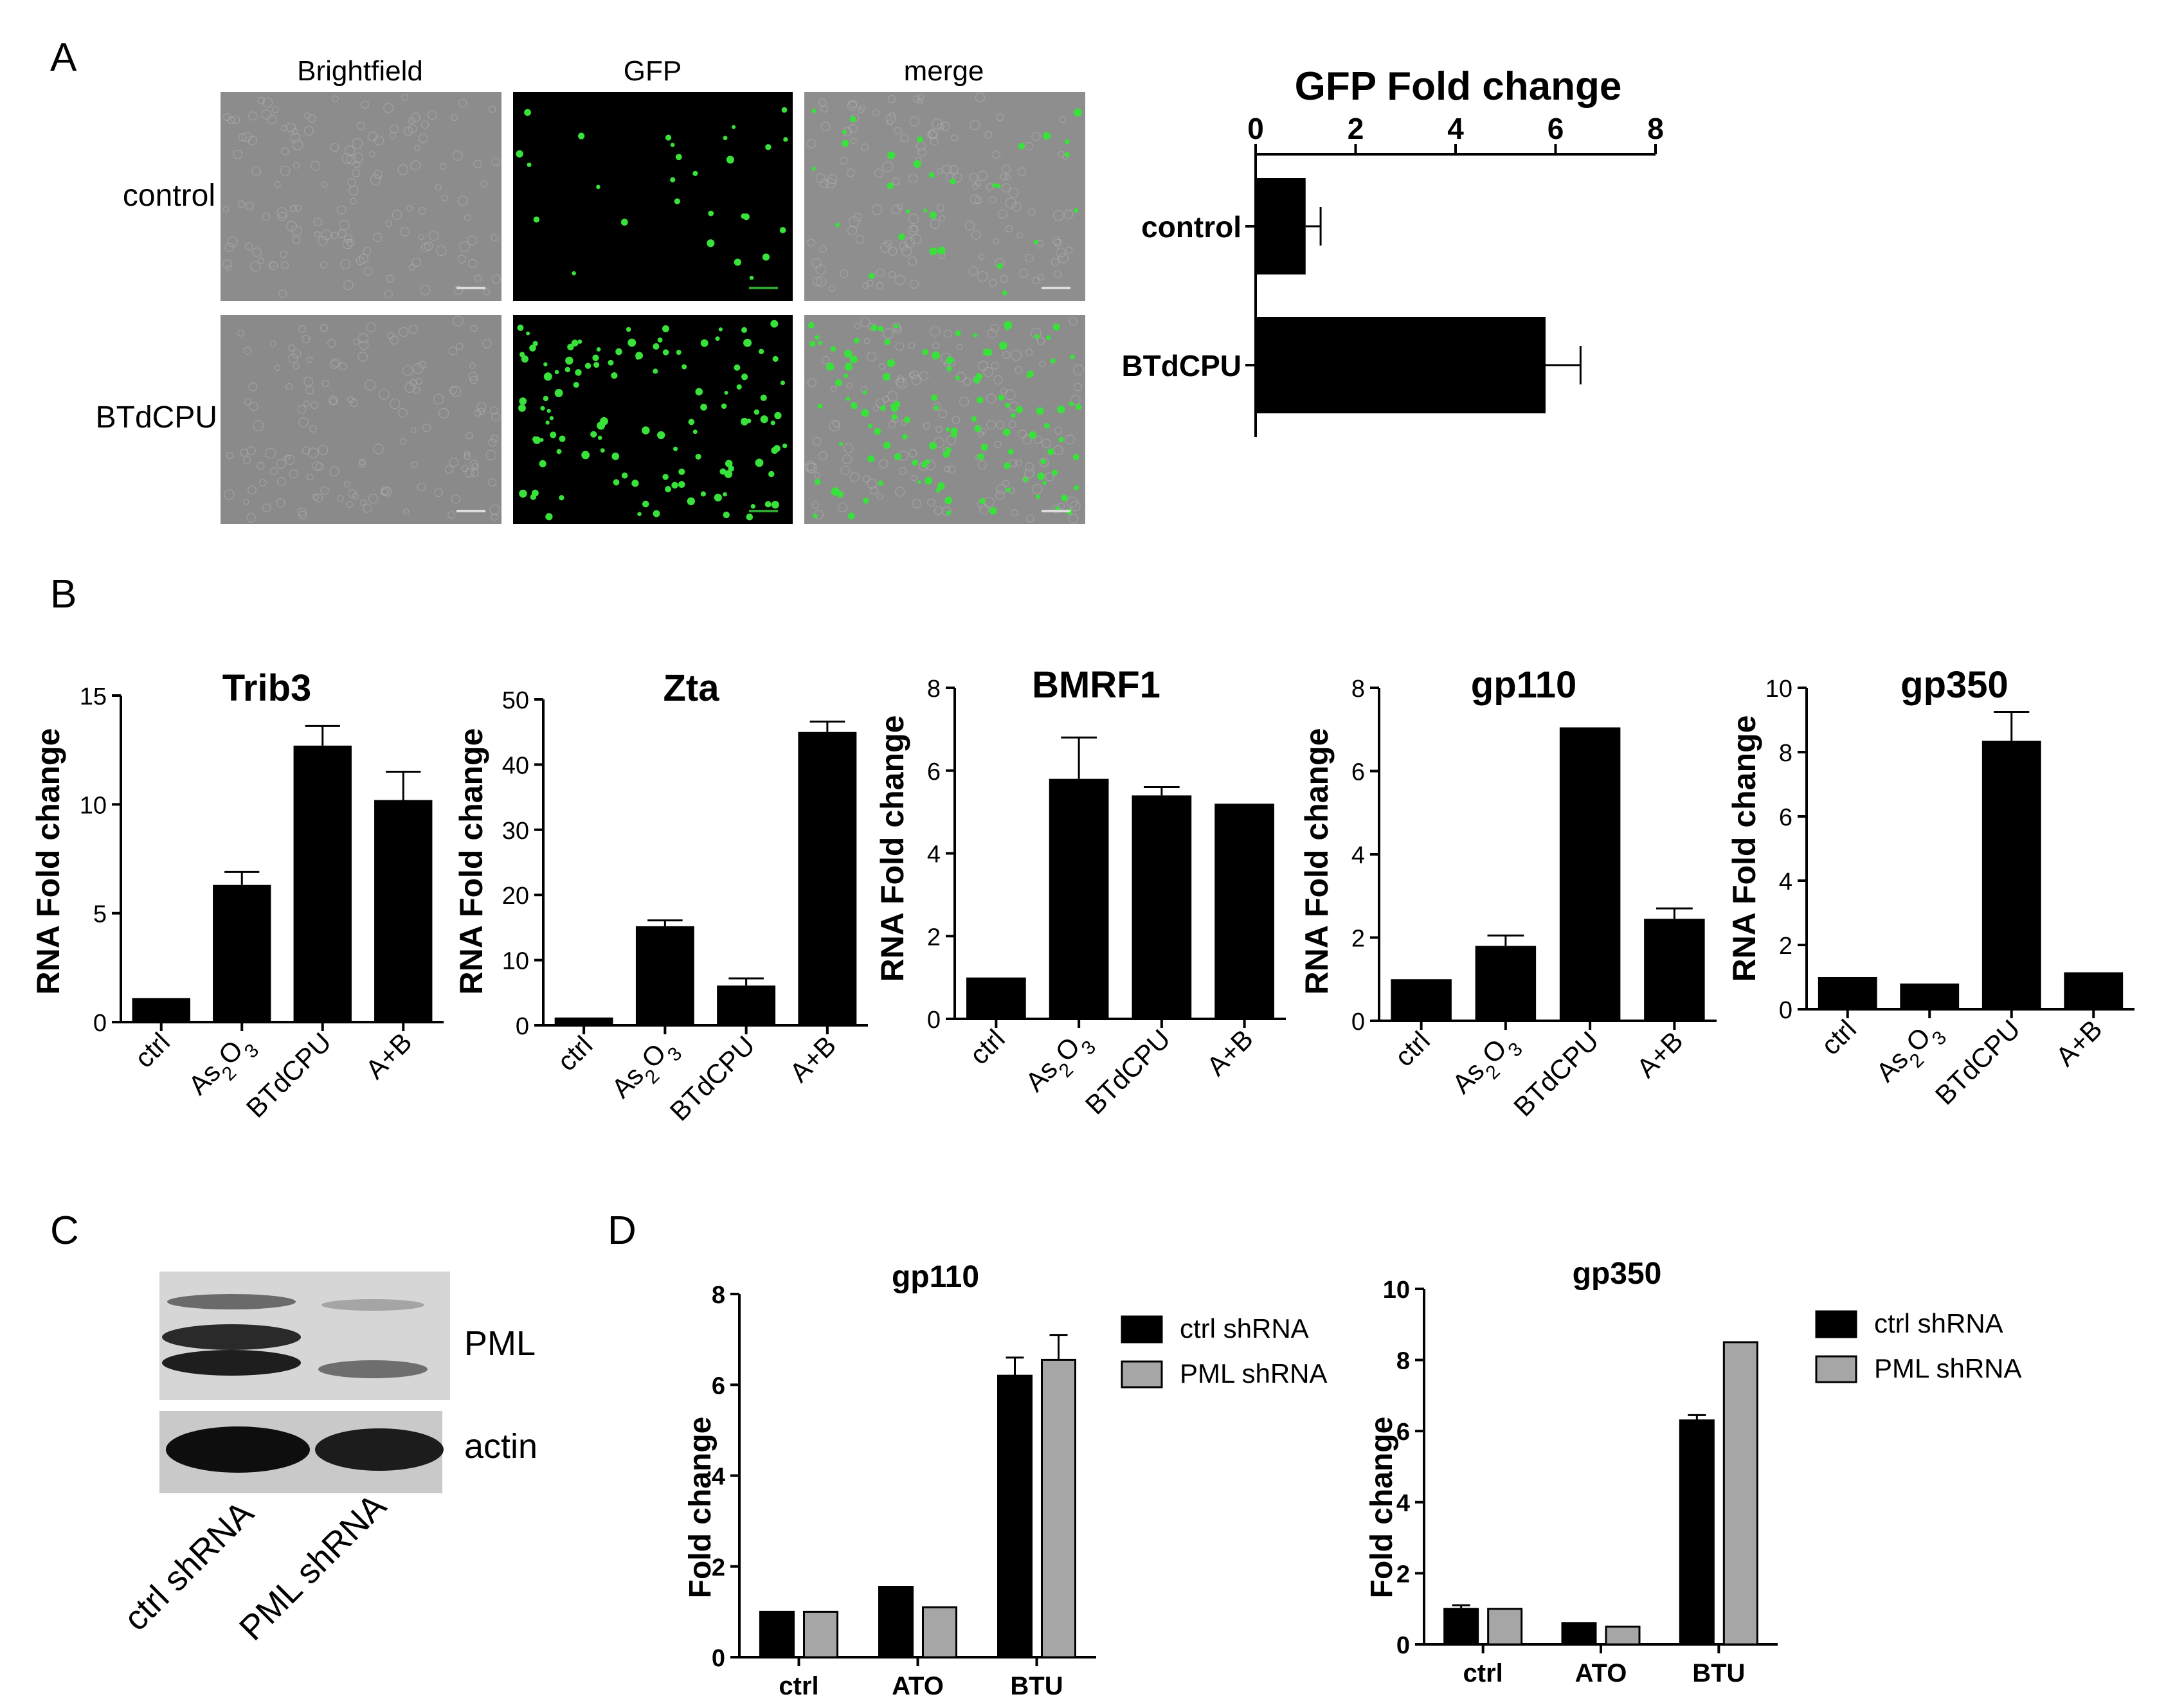 The width and height of the screenshot is (2157, 1708). I want to click on panel-label-d: D, so click(622, 1231).